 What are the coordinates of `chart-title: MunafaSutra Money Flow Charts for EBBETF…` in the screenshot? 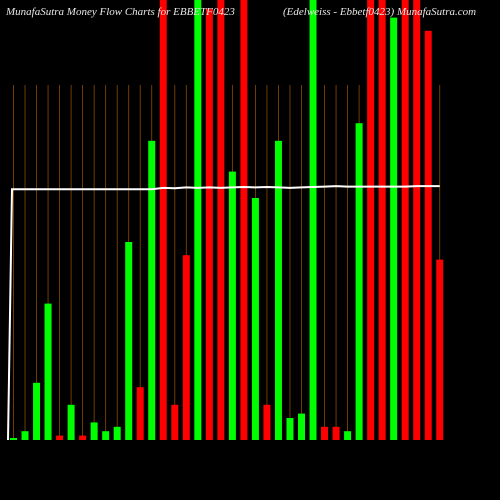 It's located at (120, 12).